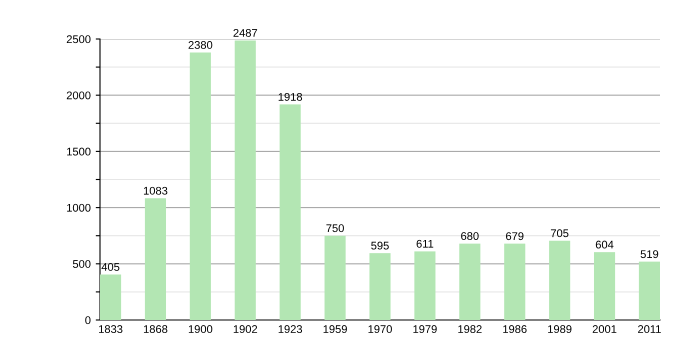  What do you see at coordinates (649, 254) in the screenshot?
I see `data-label: 519` at bounding box center [649, 254].